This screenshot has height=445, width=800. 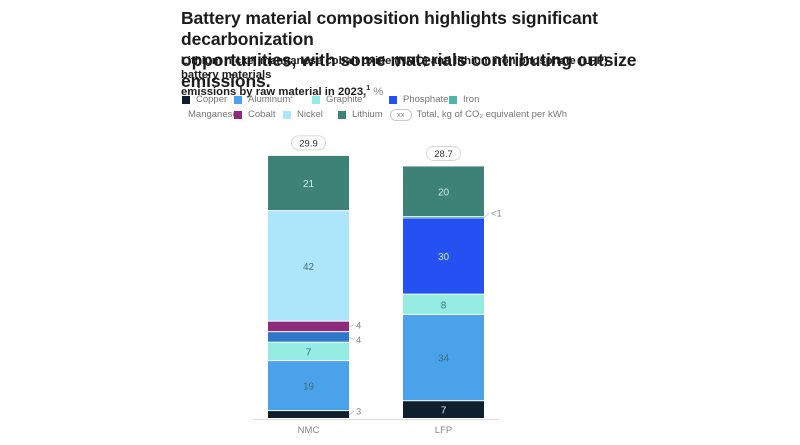 I want to click on bar-segment-lfp-iron, so click(x=443, y=218).